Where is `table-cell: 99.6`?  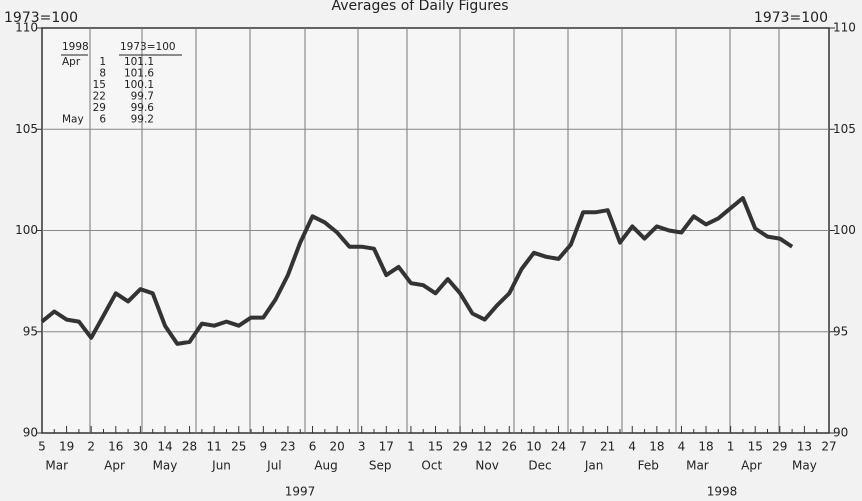 table-cell: 99.6 is located at coordinates (143, 108).